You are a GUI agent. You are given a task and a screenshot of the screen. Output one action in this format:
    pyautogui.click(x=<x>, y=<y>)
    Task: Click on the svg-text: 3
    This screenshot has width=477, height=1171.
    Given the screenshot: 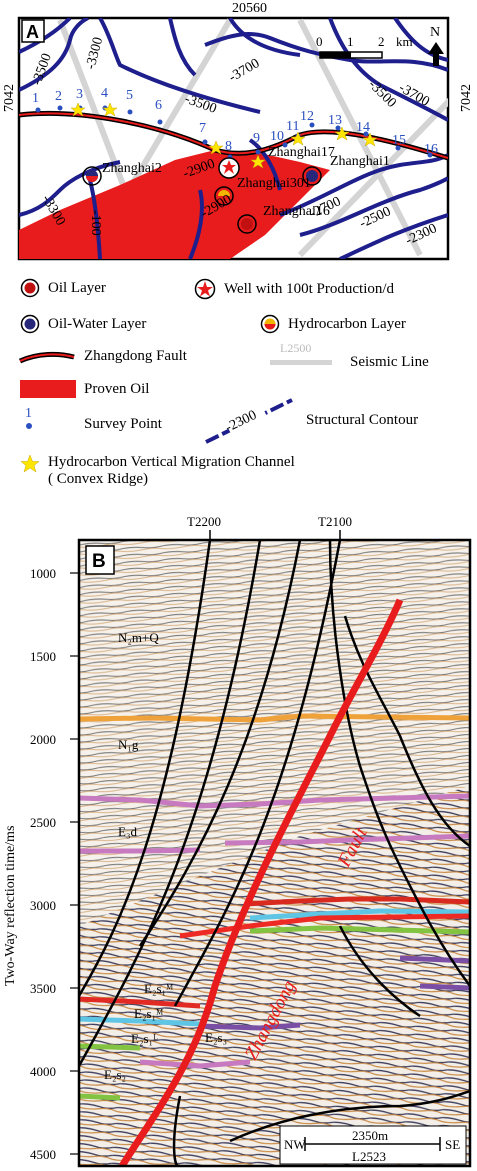 What is the action you would take?
    pyautogui.click(x=79, y=94)
    